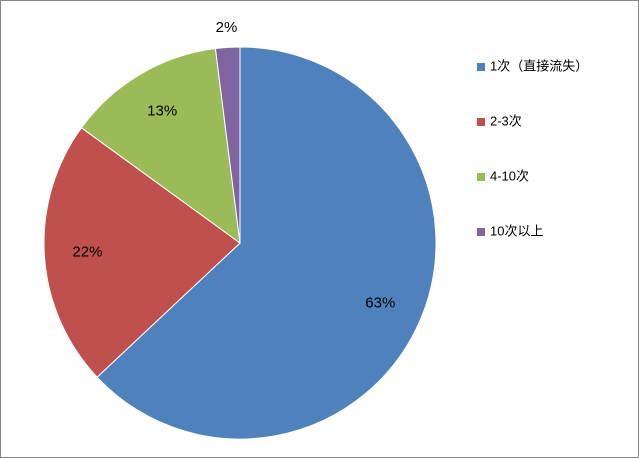 The height and width of the screenshot is (458, 639). What do you see at coordinates (539, 65) in the screenshot?
I see `legend-label: 1次（直接流失）` at bounding box center [539, 65].